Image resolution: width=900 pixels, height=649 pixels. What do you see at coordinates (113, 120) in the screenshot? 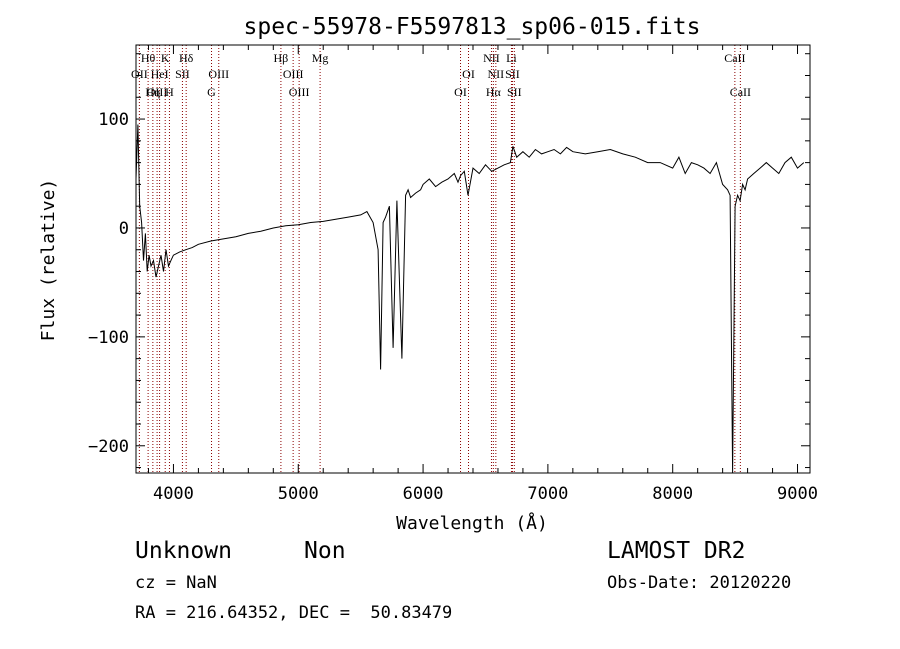
I see `y-tick-label-0: 100` at bounding box center [113, 120].